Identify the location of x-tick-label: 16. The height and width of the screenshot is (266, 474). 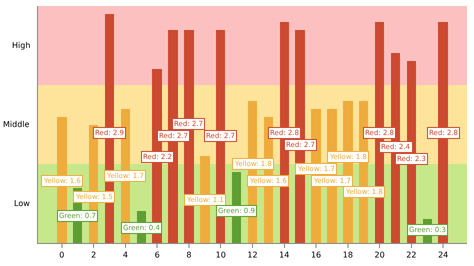
(316, 255).